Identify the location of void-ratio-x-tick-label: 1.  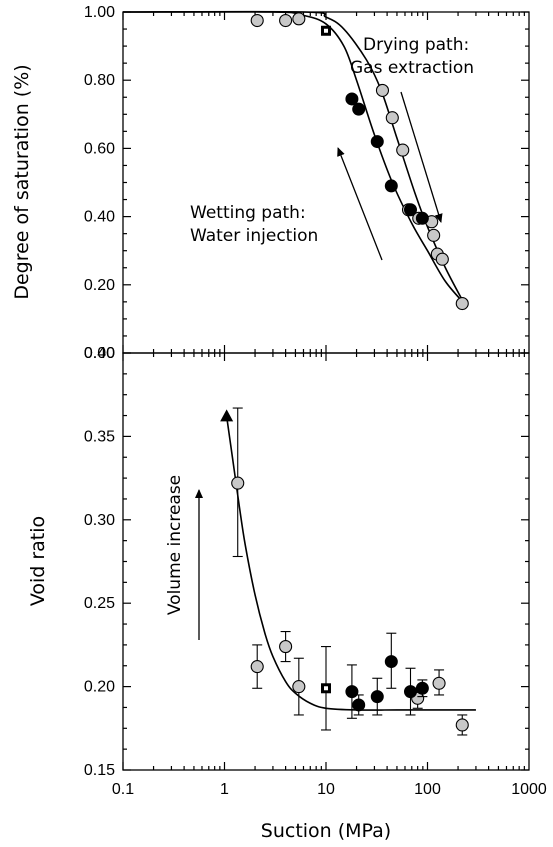
(224, 789).